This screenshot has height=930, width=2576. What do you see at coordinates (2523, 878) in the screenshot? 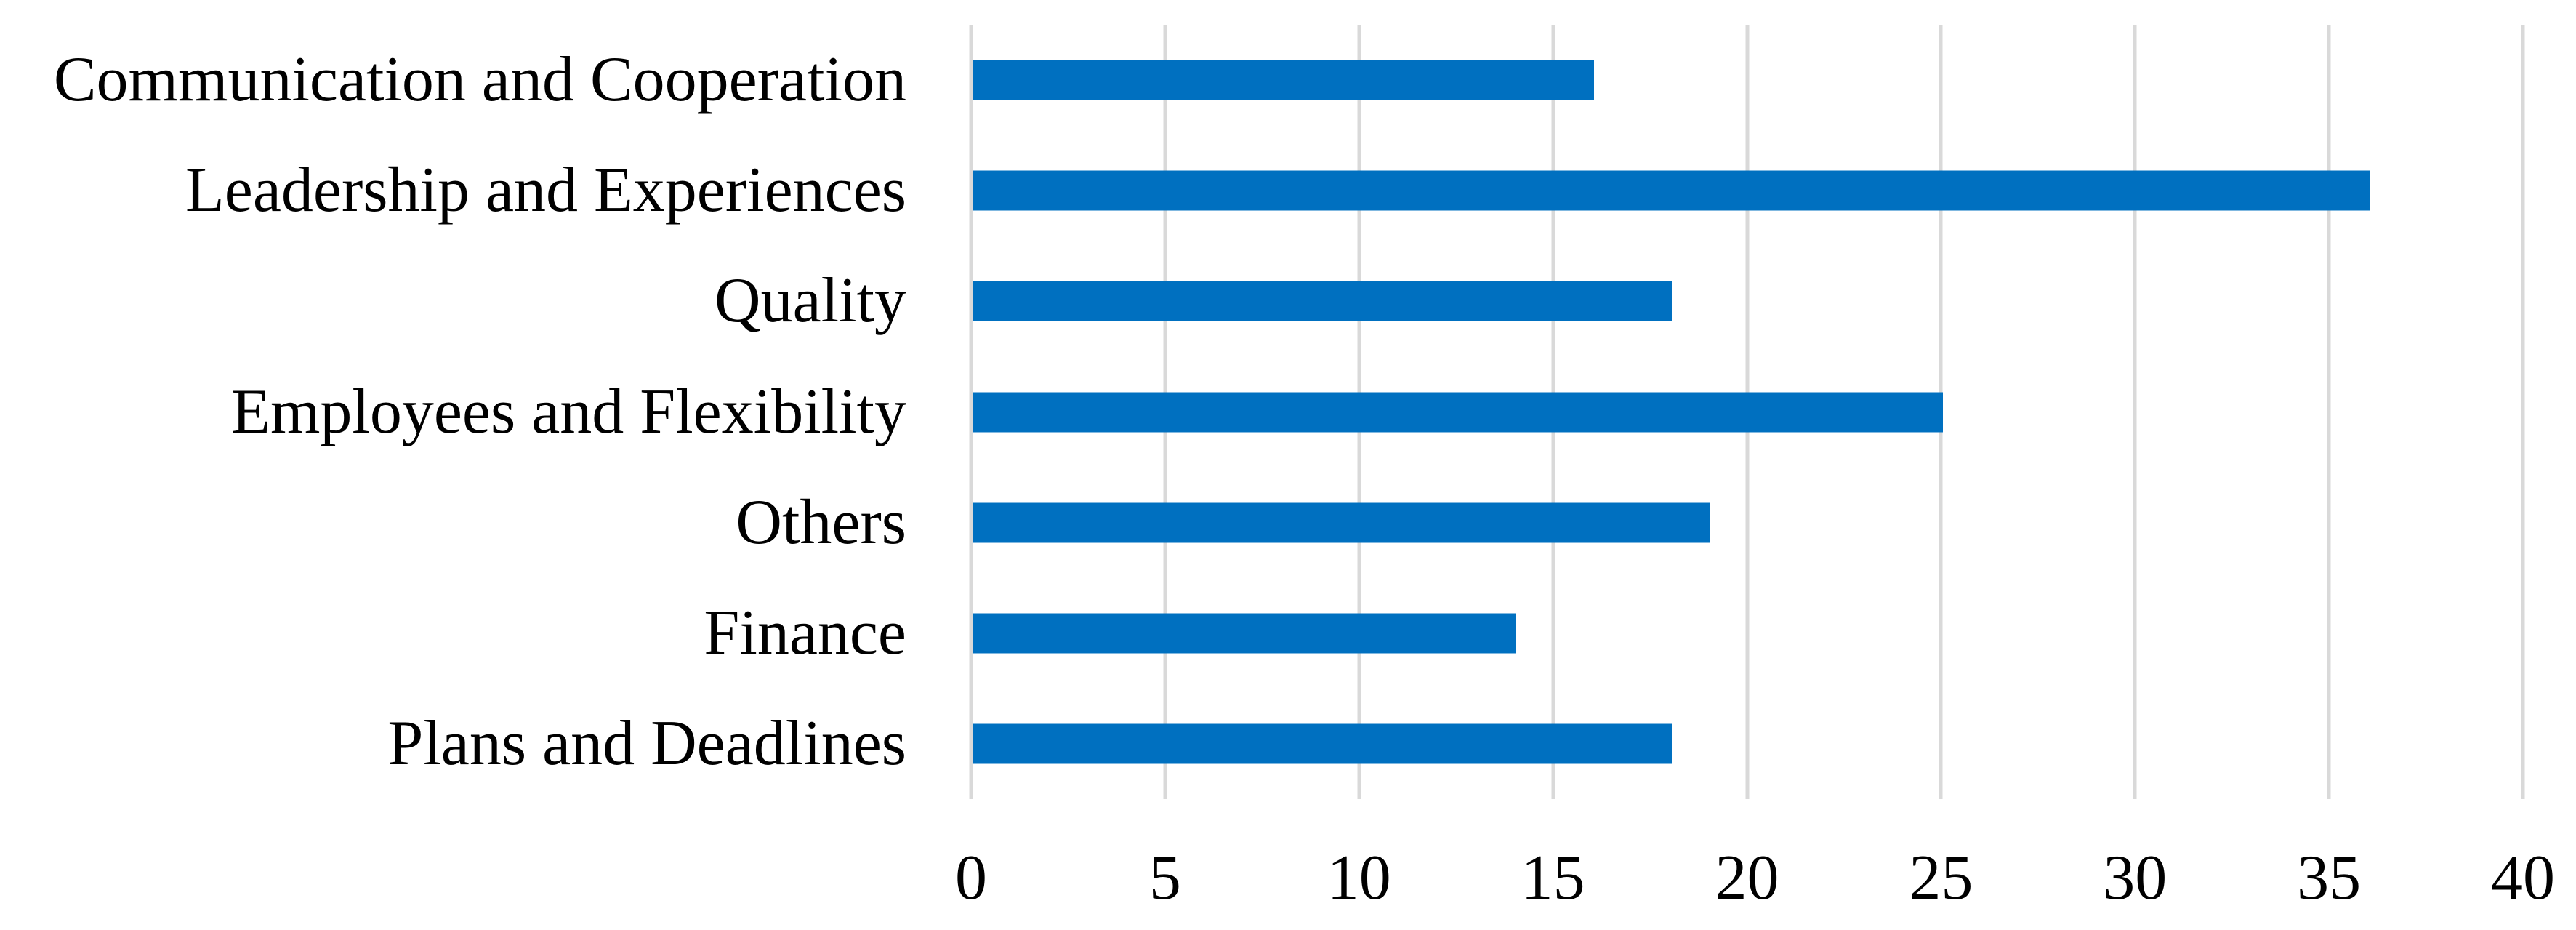
I see `x-tick-label-40: 40` at bounding box center [2523, 878].